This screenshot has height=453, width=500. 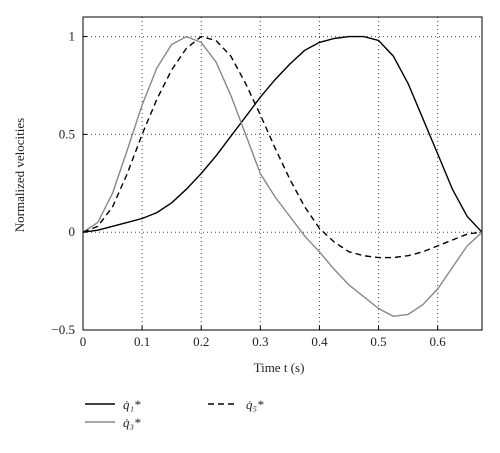 What do you see at coordinates (132, 422) in the screenshot?
I see `legend-label: q̇₃*` at bounding box center [132, 422].